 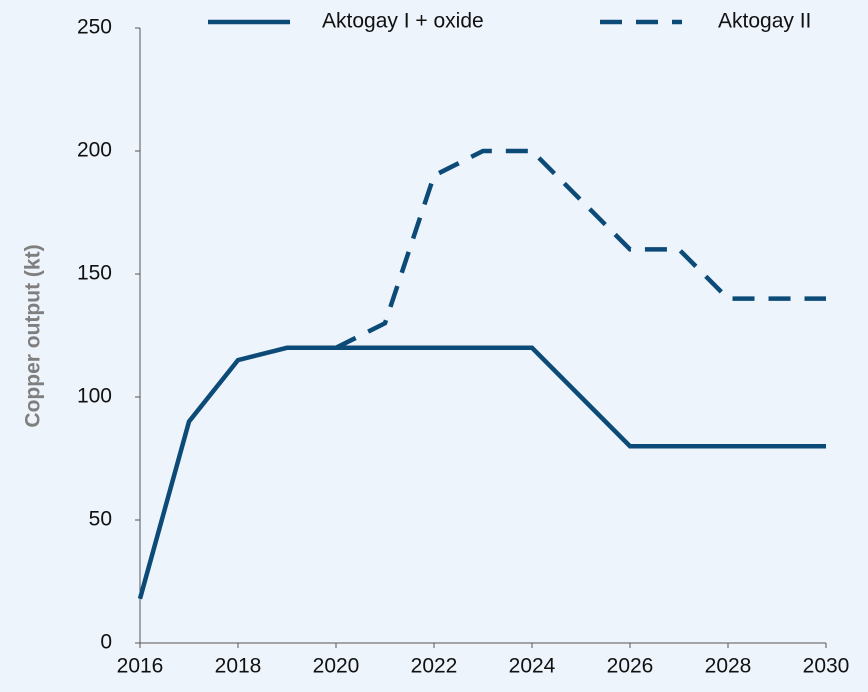 I want to click on legend-label: Aktogay I + oxide, so click(x=403, y=21).